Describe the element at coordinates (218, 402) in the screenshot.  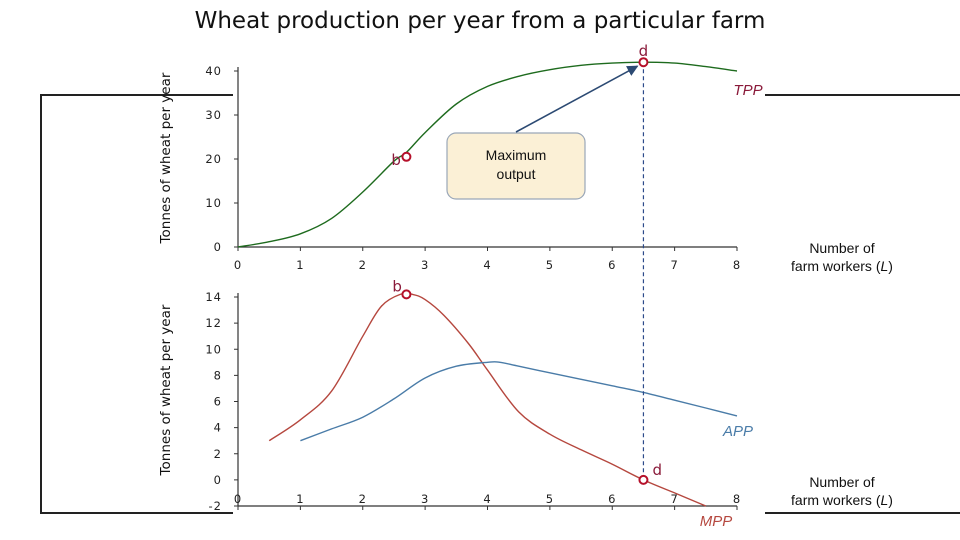
I see `y-tick-label: 6` at that location.